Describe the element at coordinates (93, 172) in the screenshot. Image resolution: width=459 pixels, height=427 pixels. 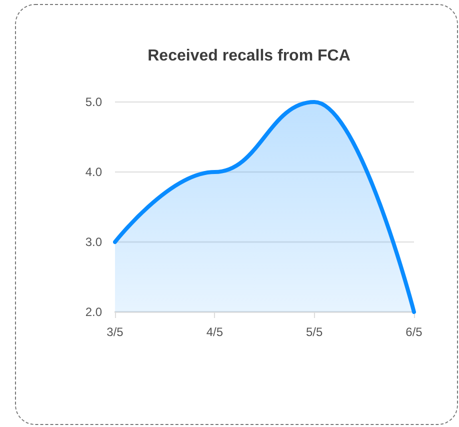
I see `y-tick-label: 4.0` at that location.